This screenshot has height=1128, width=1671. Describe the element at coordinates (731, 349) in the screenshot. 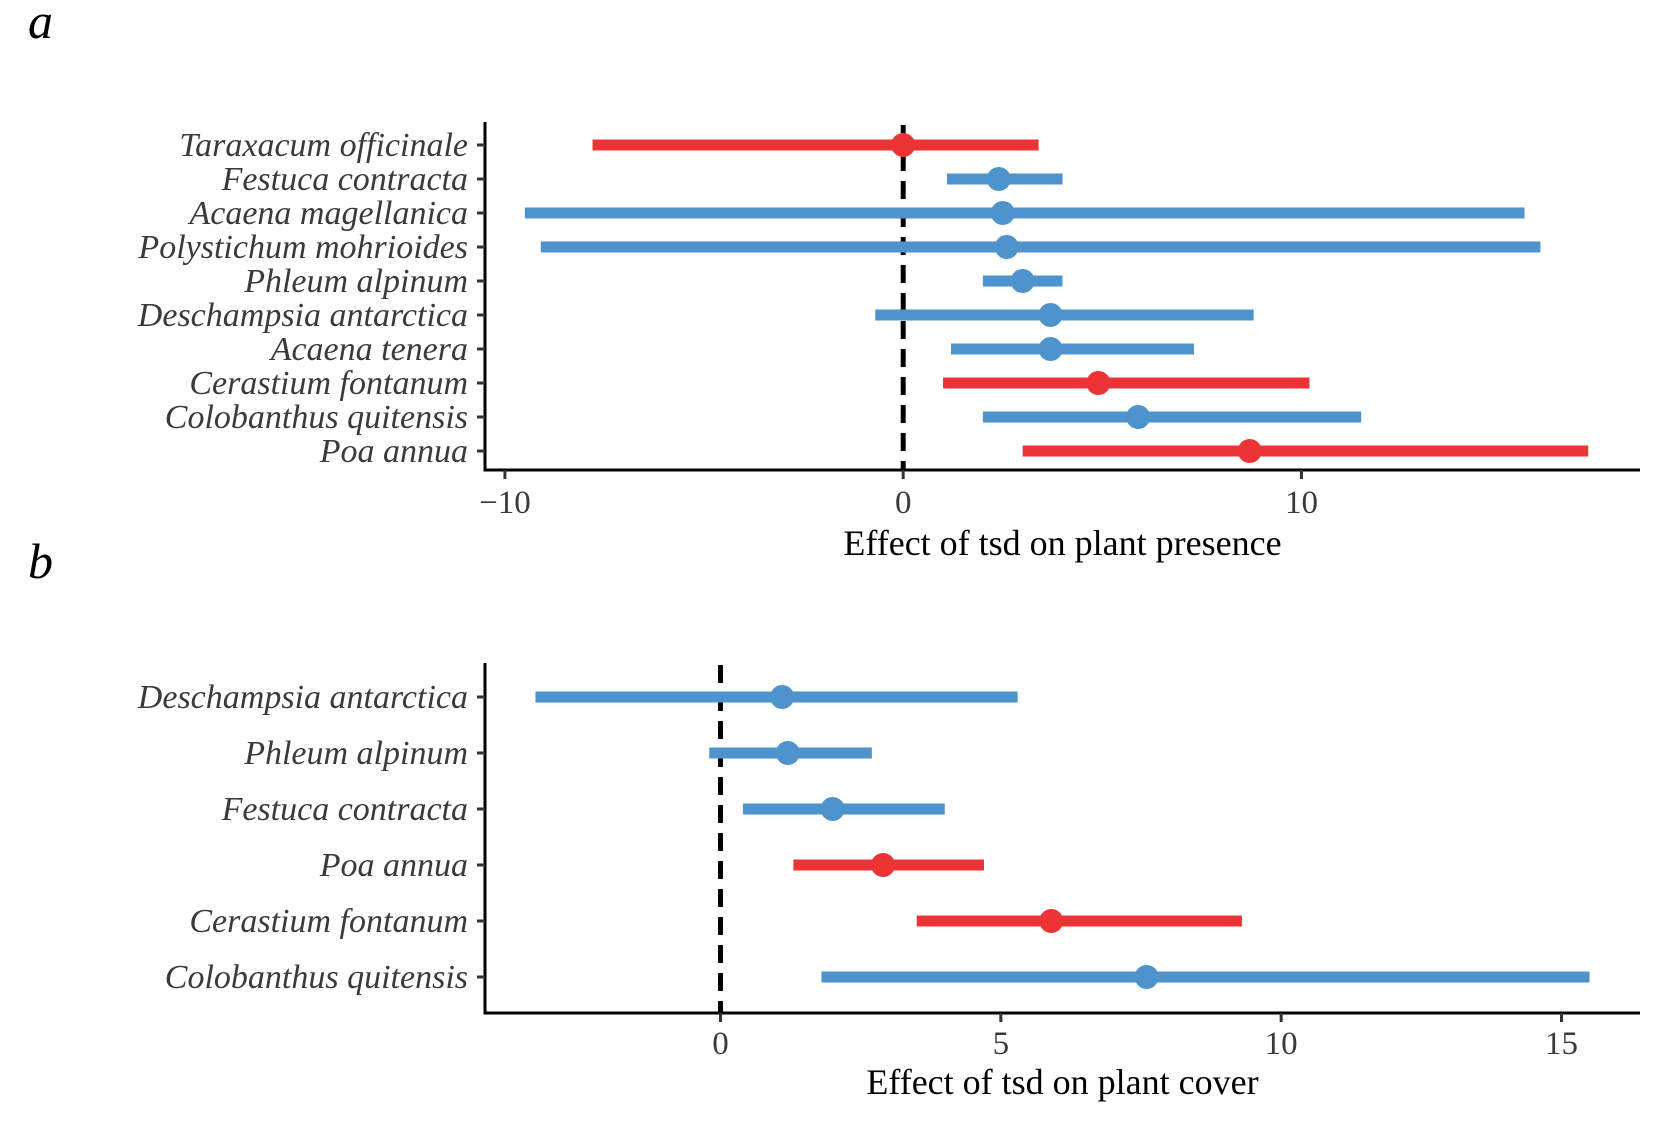

I see `row-acaena-tenera: Acaena tenera` at that location.